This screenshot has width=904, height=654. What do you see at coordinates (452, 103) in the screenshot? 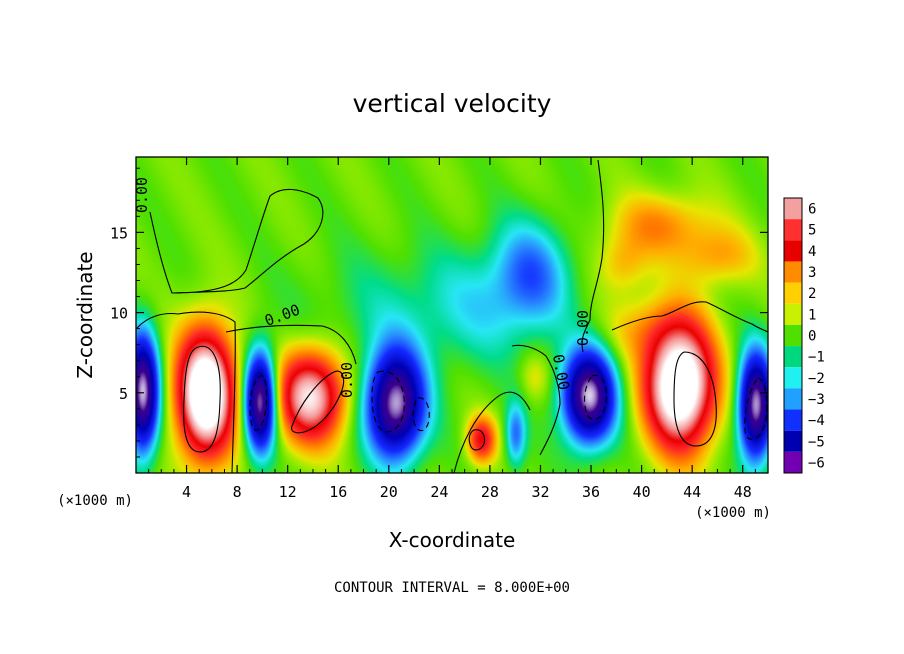
I see `chart-title: vertical velocity` at bounding box center [452, 103].